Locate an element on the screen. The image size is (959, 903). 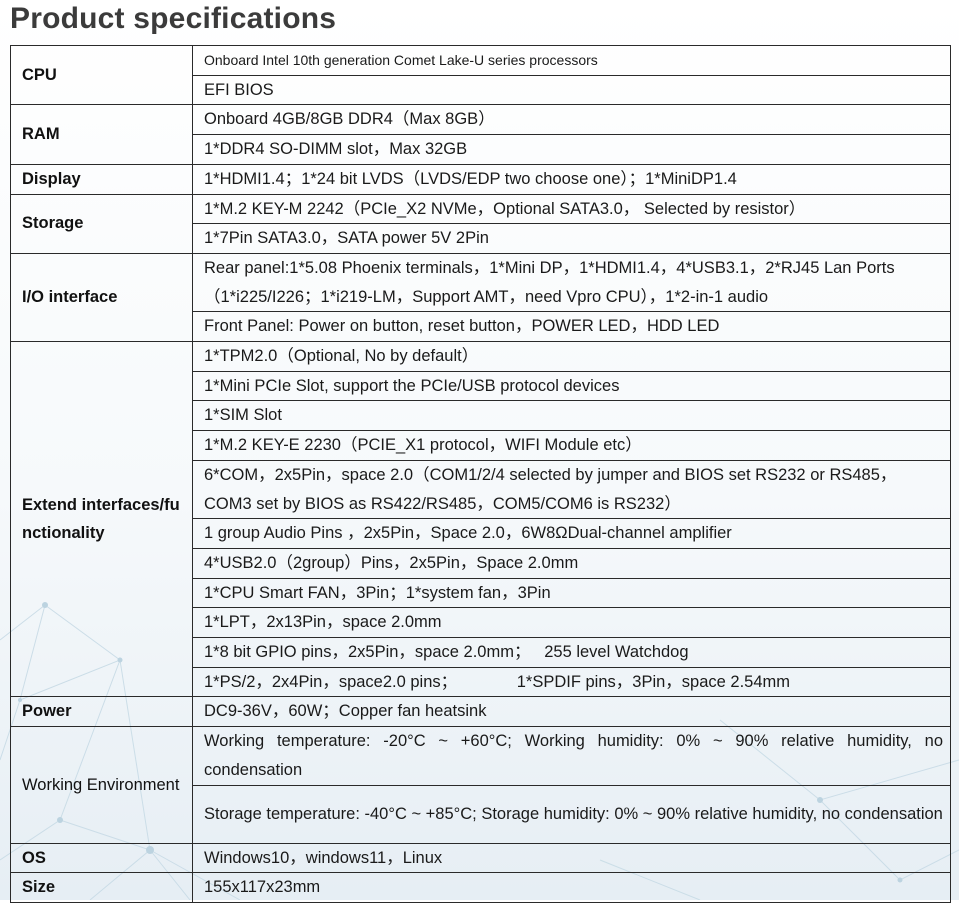
extend-value-3: 1*SIM Slot is located at coordinates (571, 416).